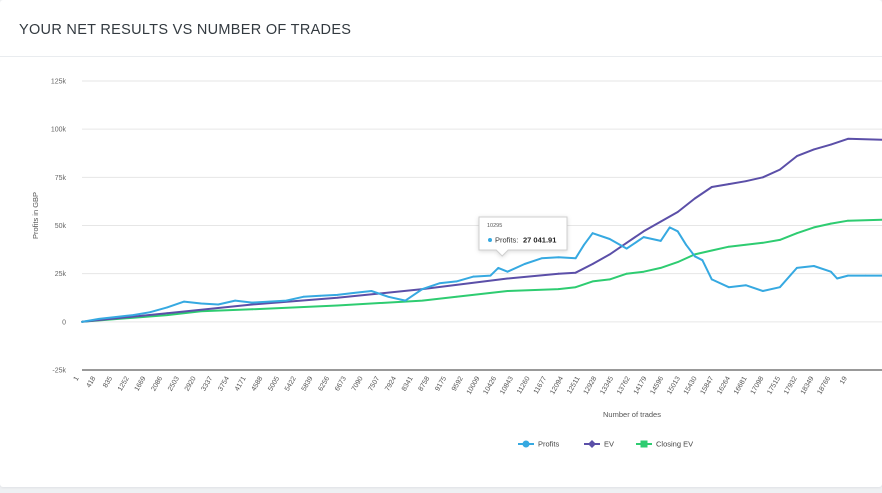 The height and width of the screenshot is (493, 882). Describe the element at coordinates (664, 444) in the screenshot. I see `legend-item-closing-ev: Closing EV` at that location.